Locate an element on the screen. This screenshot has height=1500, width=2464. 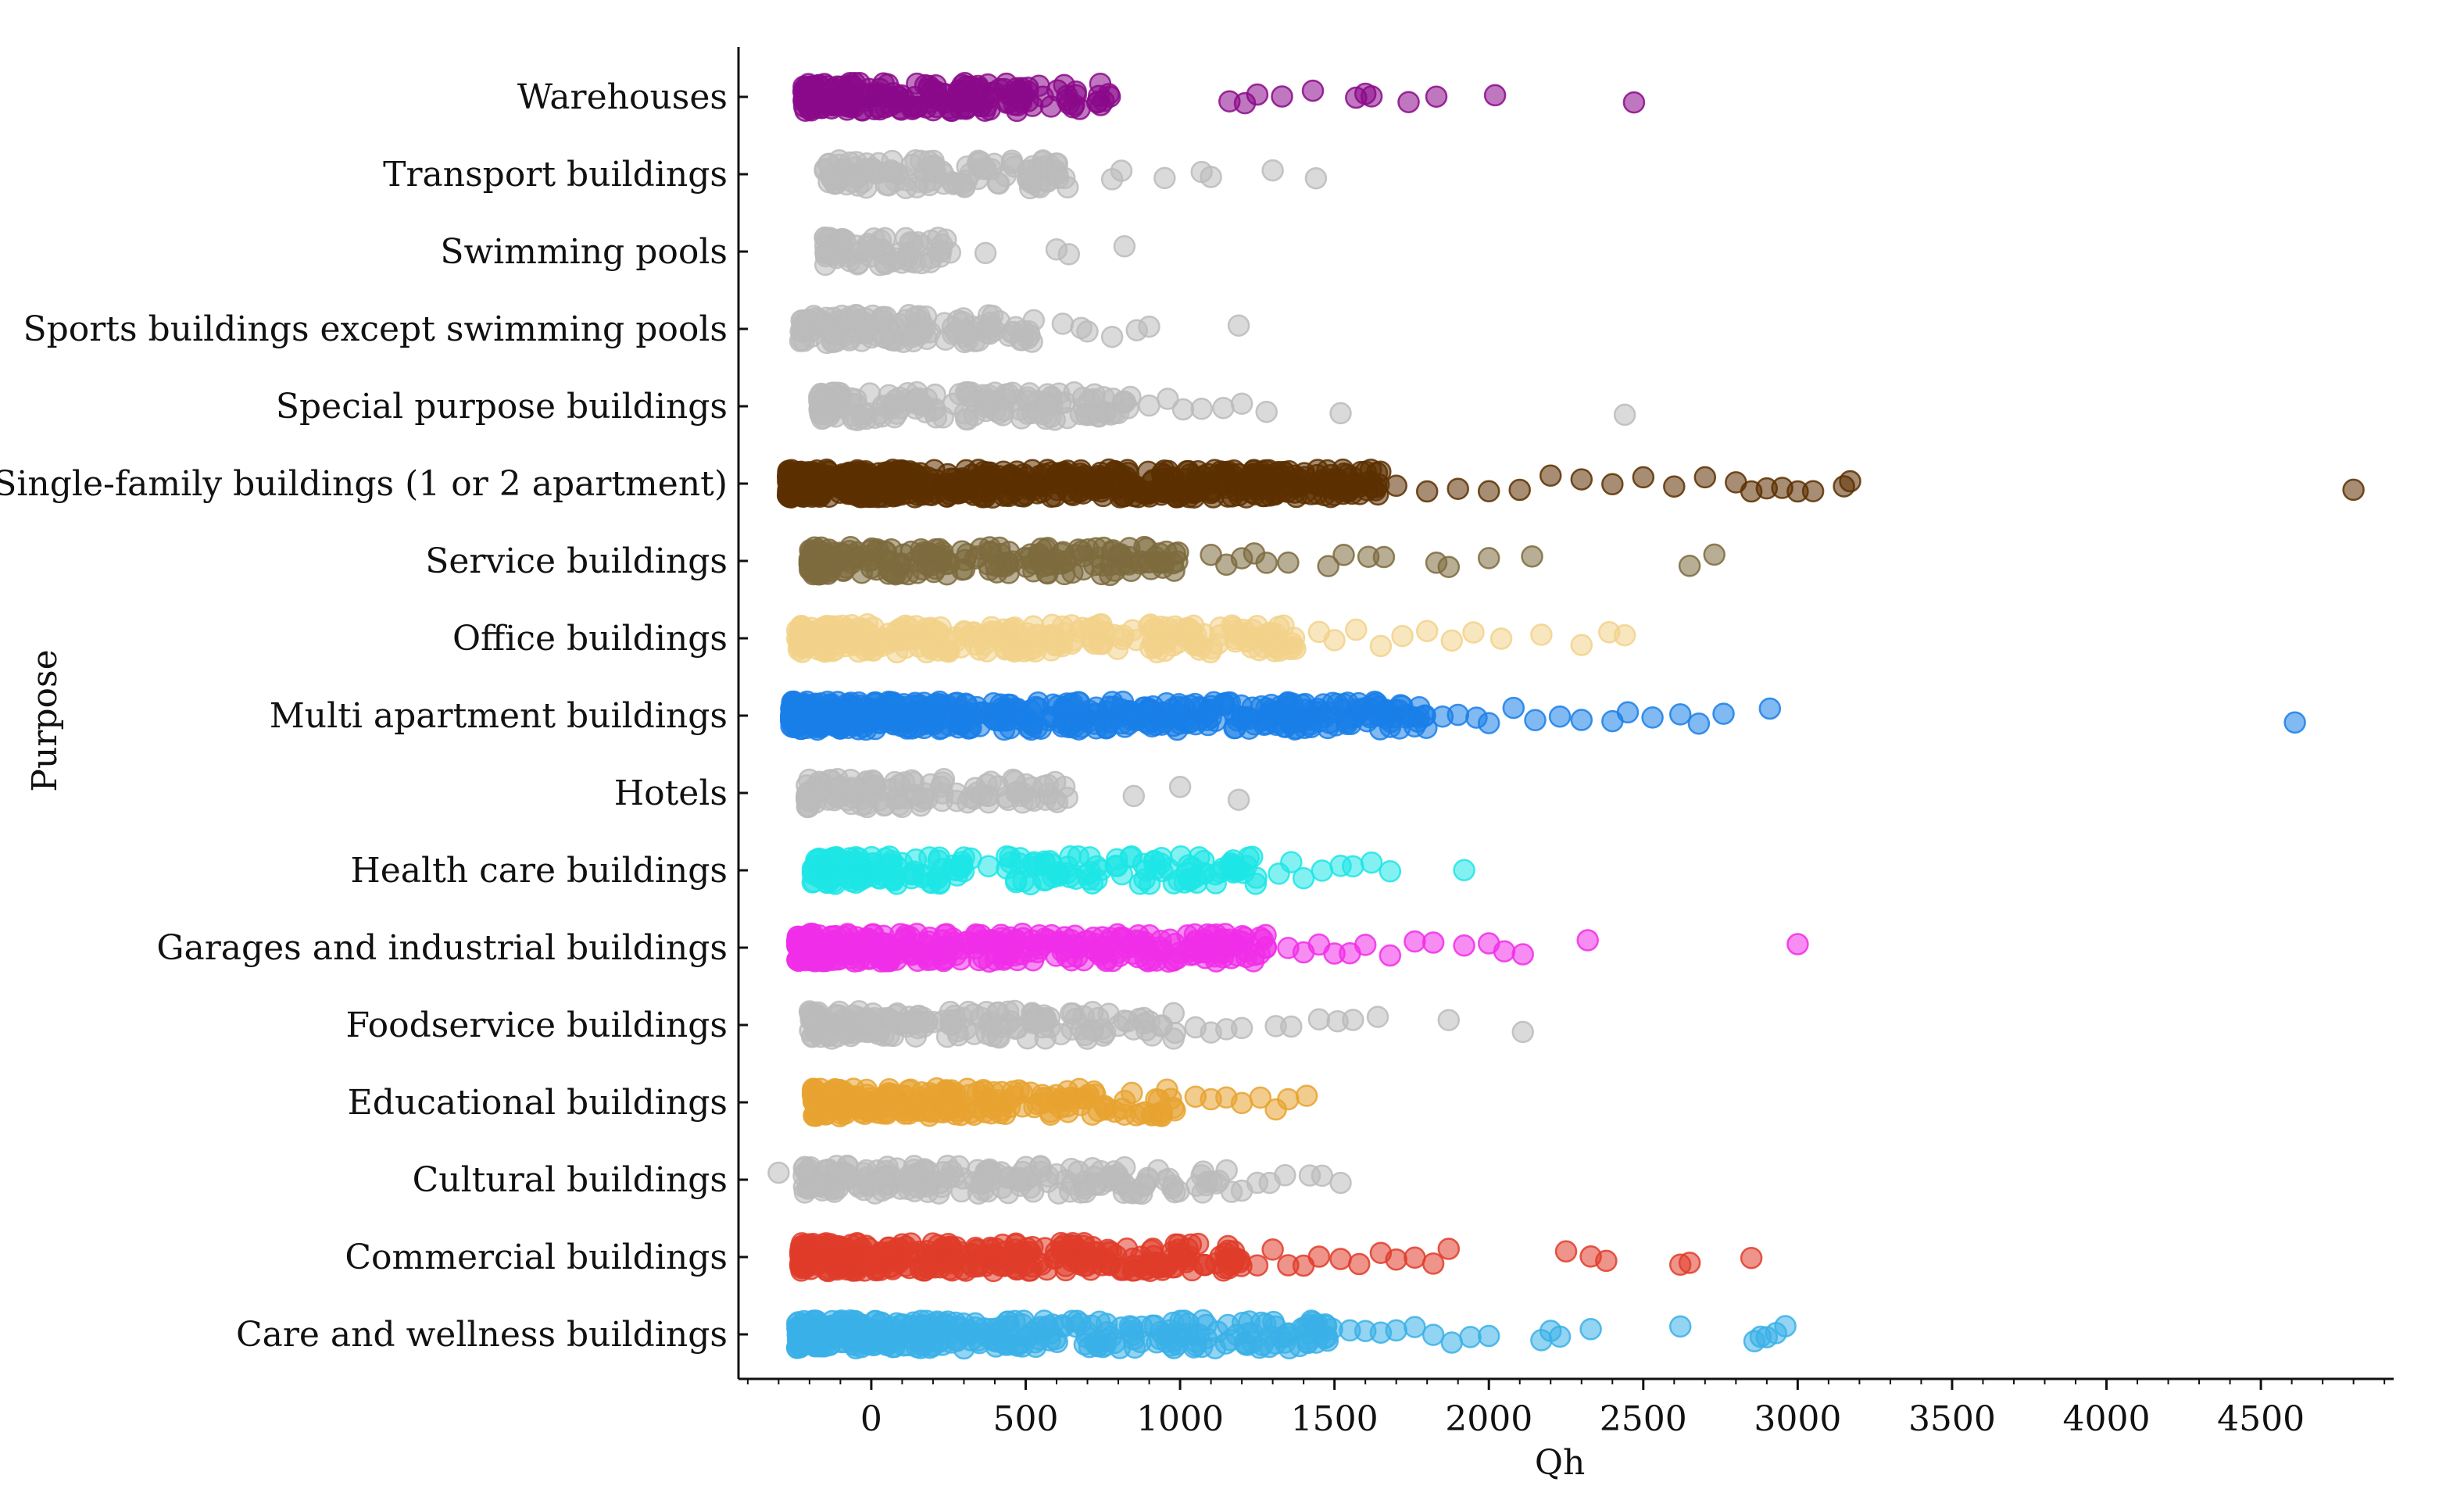
series-transport-buildings is located at coordinates (1071, 174).